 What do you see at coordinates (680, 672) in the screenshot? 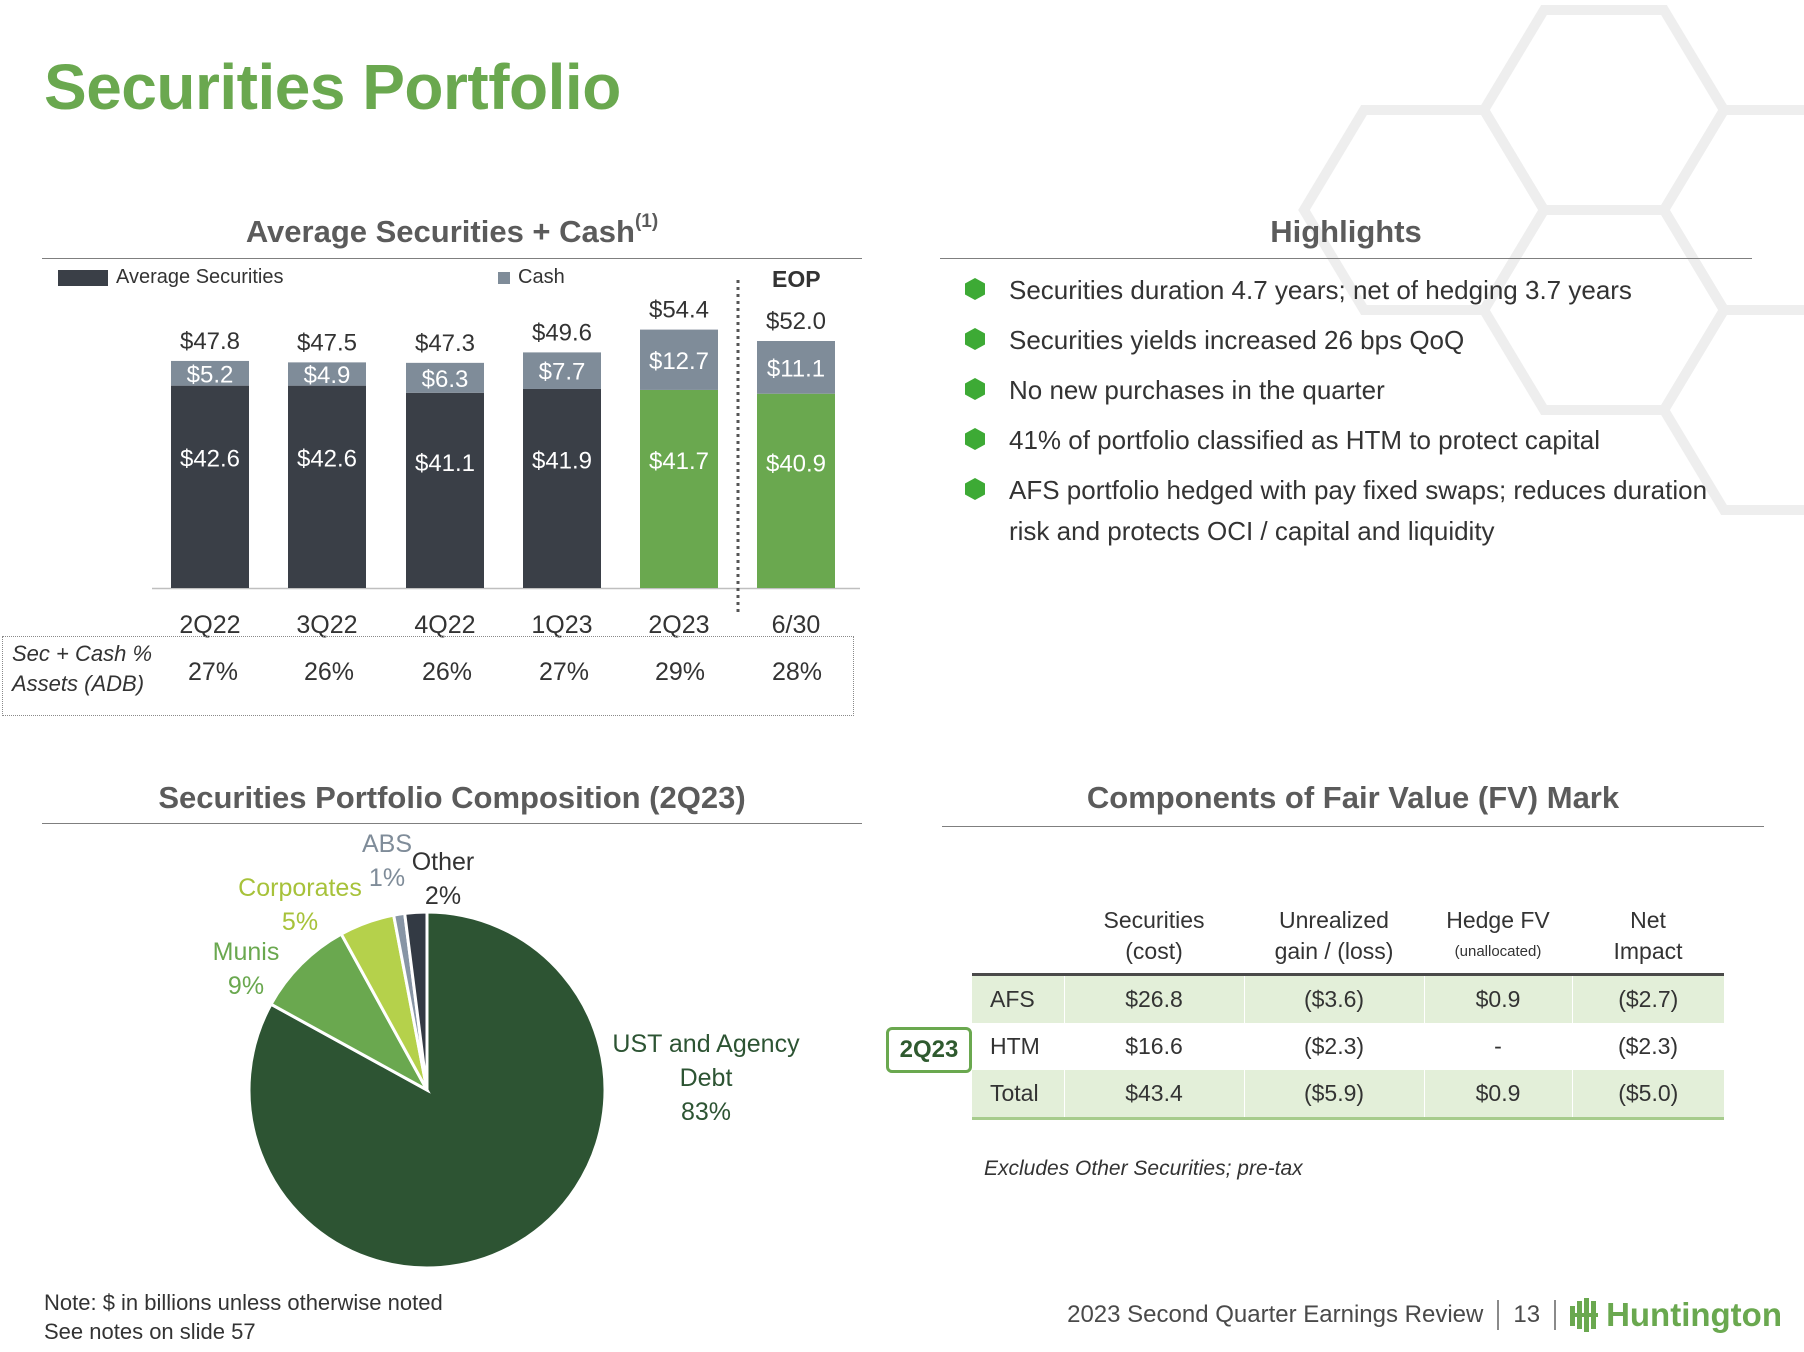
I see `pct-value: 29%` at bounding box center [680, 672].